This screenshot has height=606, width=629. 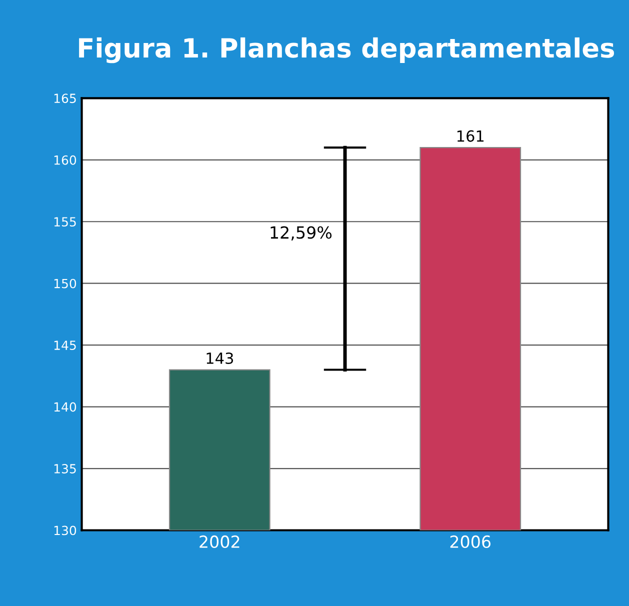 I want to click on annotation: 12,59%, so click(x=301, y=233).